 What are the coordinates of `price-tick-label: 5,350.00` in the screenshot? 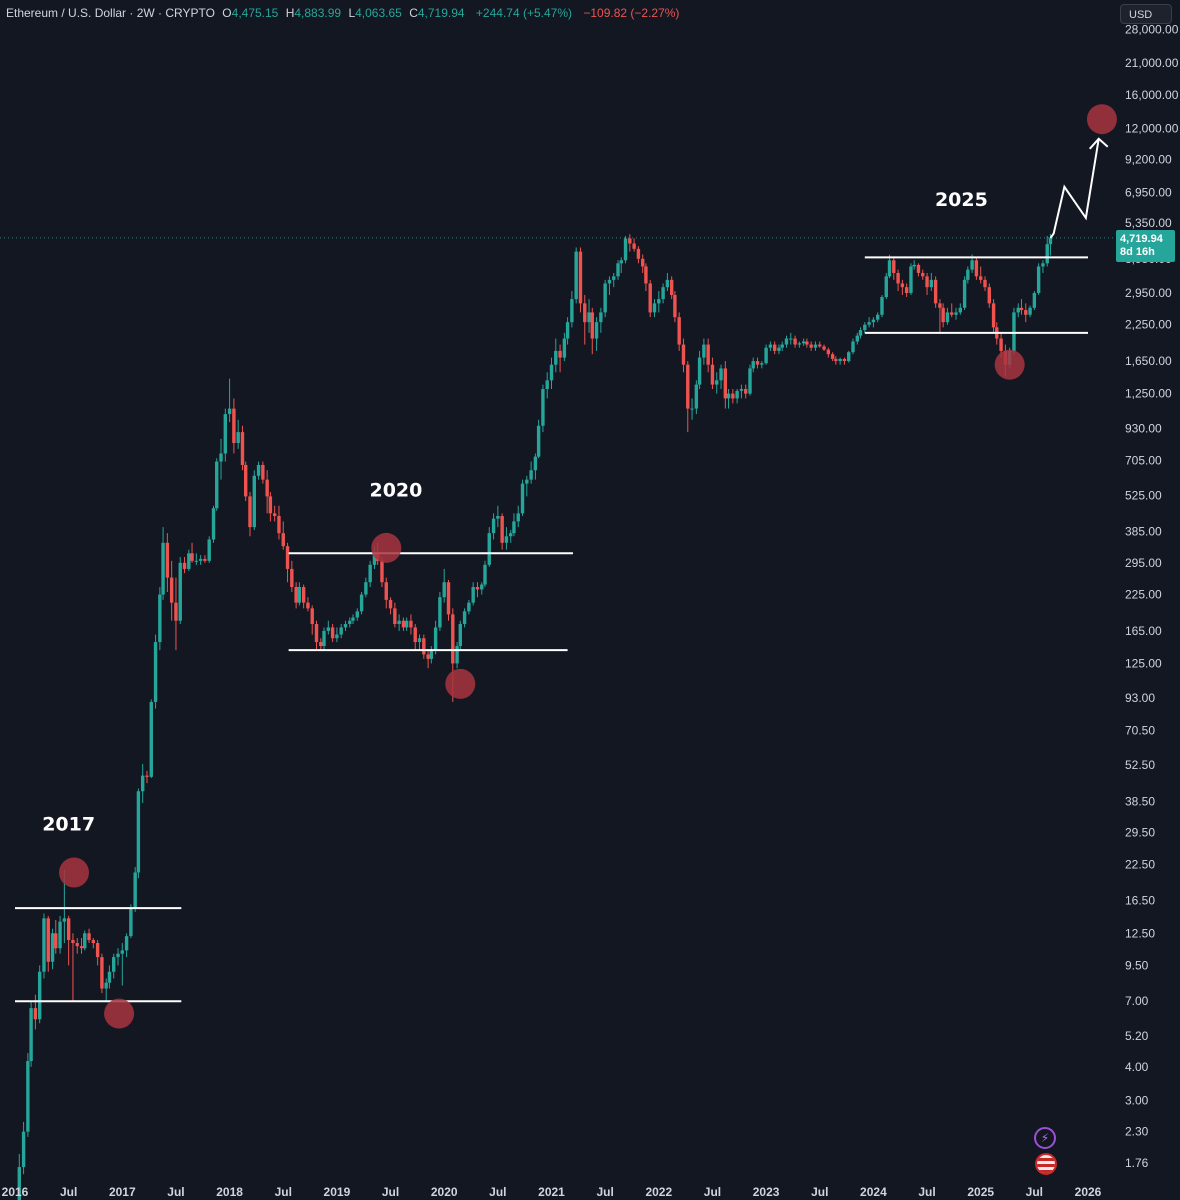 It's located at (1148, 223).